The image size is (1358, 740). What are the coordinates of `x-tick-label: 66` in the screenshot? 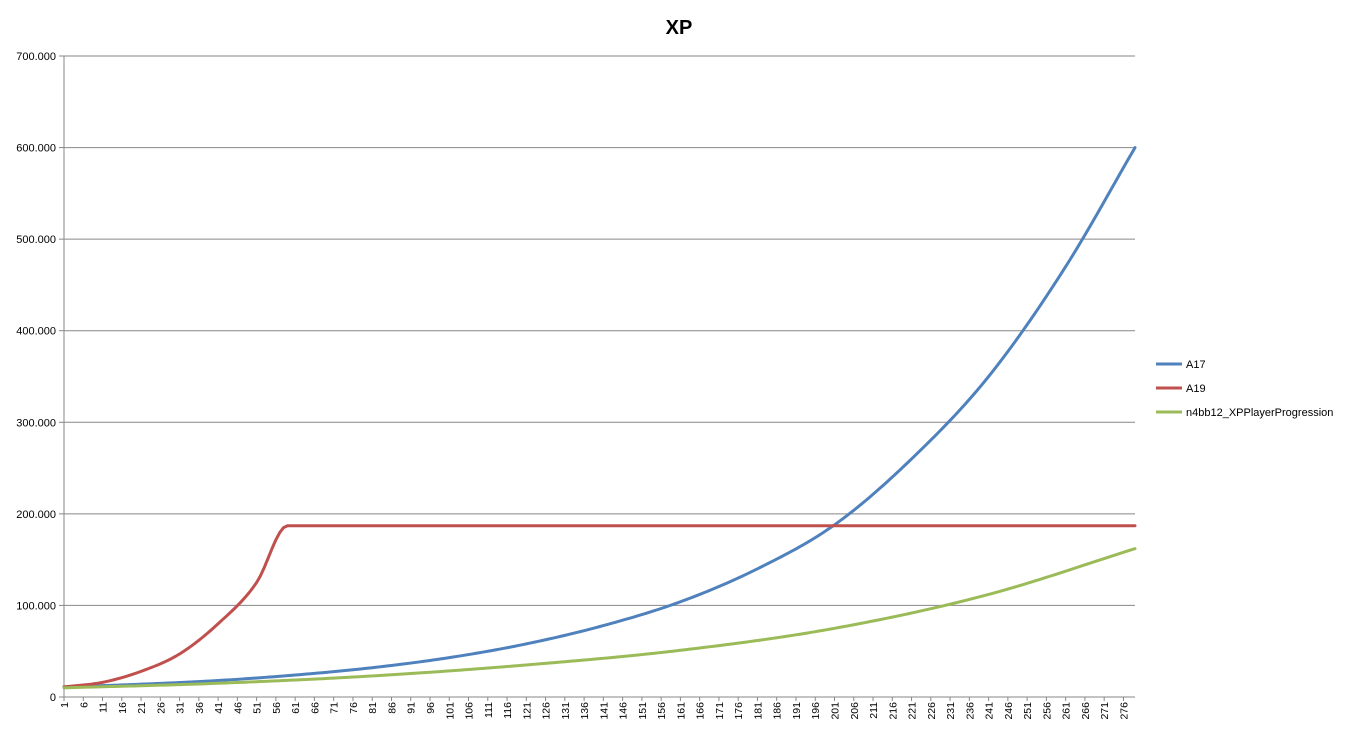 It's located at (315, 708).